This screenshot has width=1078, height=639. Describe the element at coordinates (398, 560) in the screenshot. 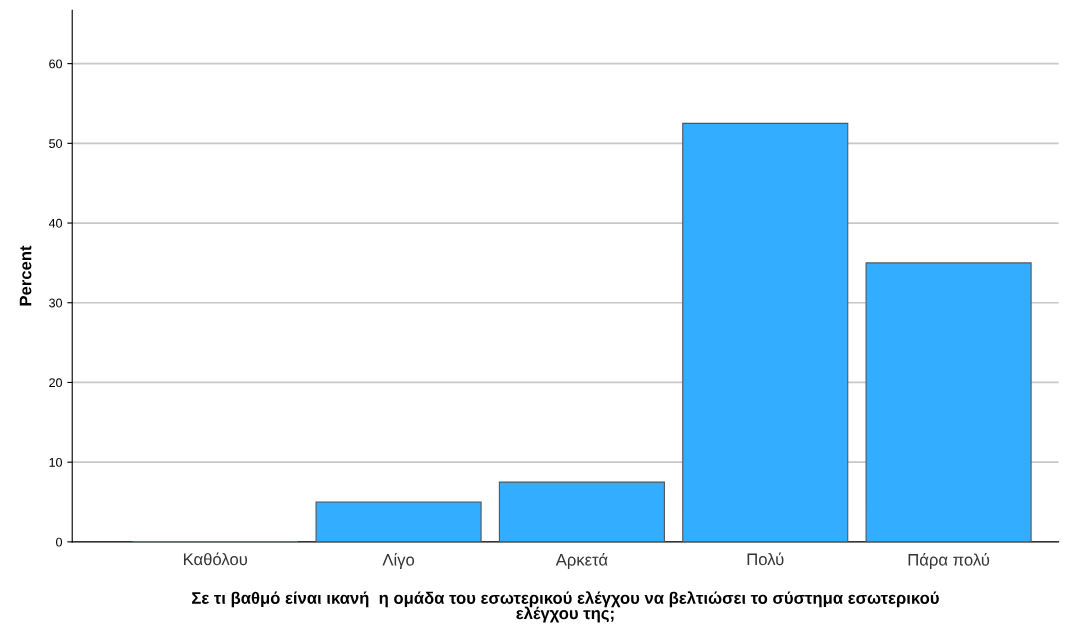

I see `x-tick-label: Λίγο` at that location.